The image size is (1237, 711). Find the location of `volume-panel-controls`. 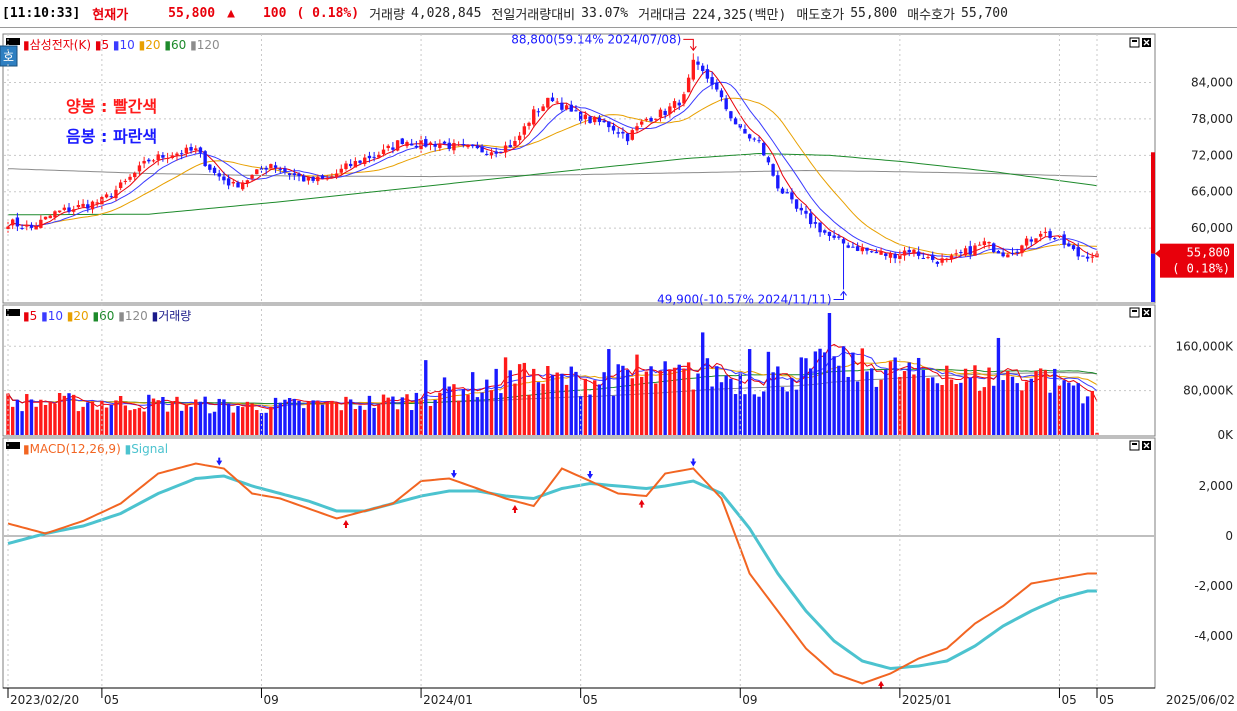

volume-panel-controls is located at coordinates (1140, 312).